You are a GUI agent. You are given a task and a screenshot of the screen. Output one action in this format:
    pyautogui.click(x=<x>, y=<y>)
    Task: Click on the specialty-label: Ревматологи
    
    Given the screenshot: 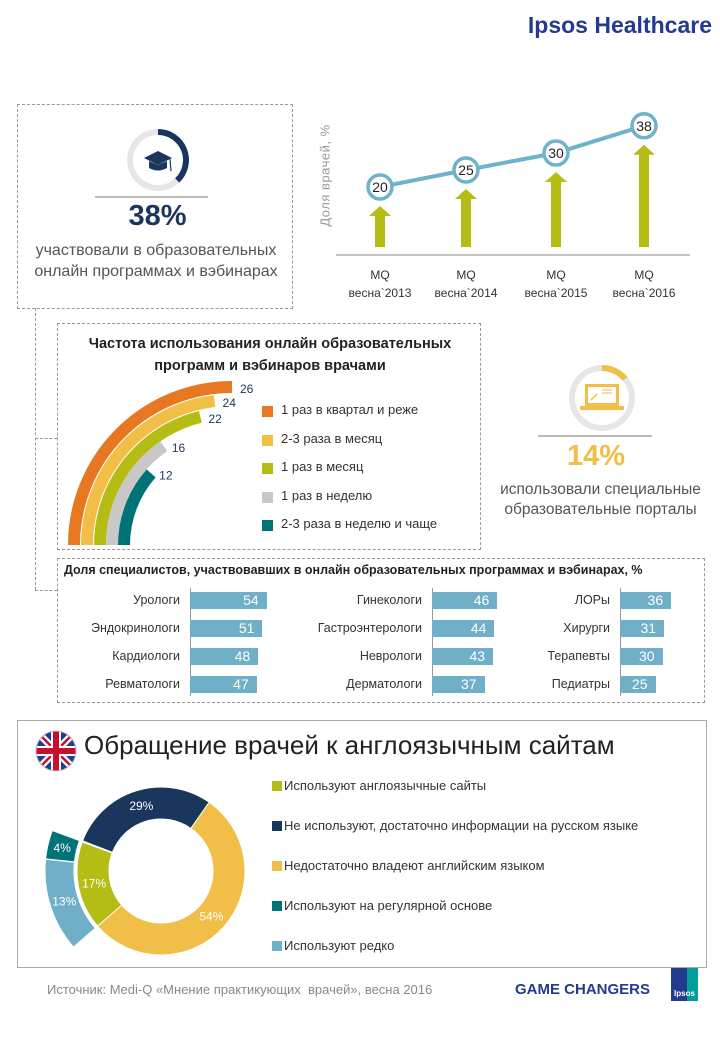 What is the action you would take?
    pyautogui.click(x=142, y=684)
    